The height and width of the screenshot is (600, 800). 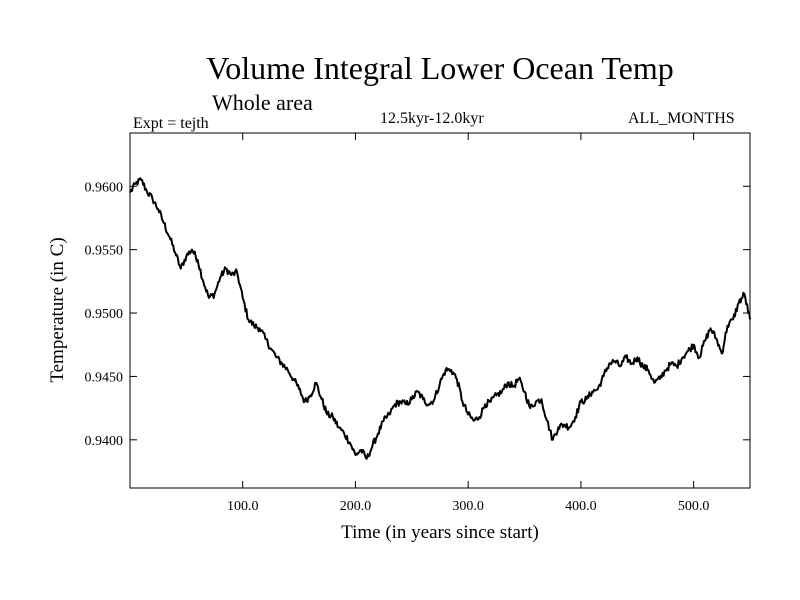 I want to click on x-tick-label: 300.0, so click(x=468, y=506).